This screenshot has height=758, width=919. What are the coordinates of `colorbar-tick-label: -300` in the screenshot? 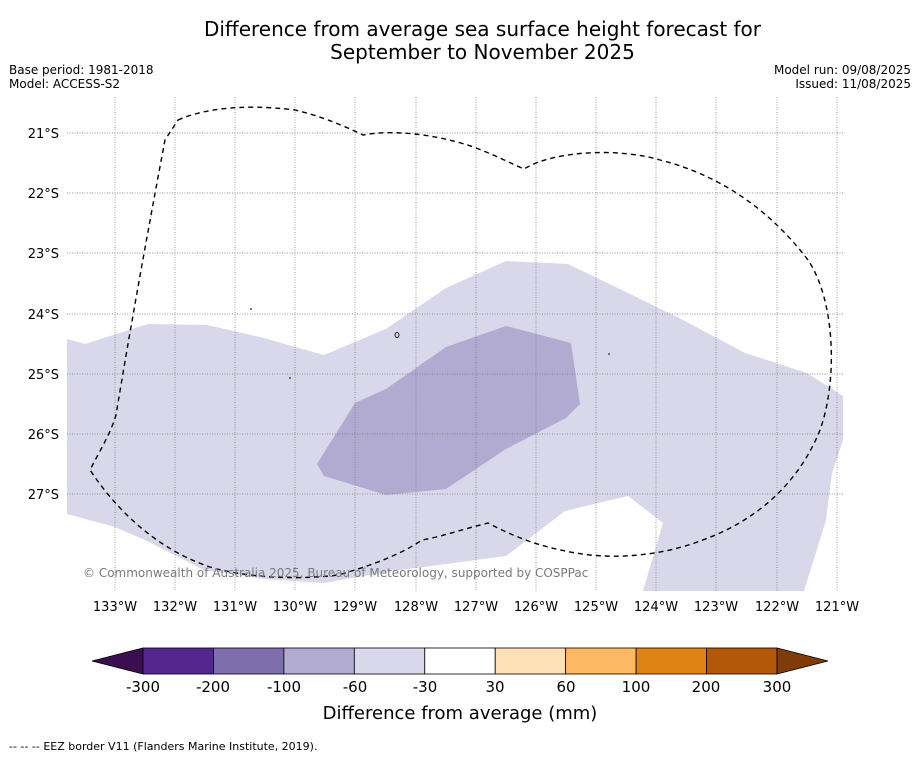 It's located at (143, 687).